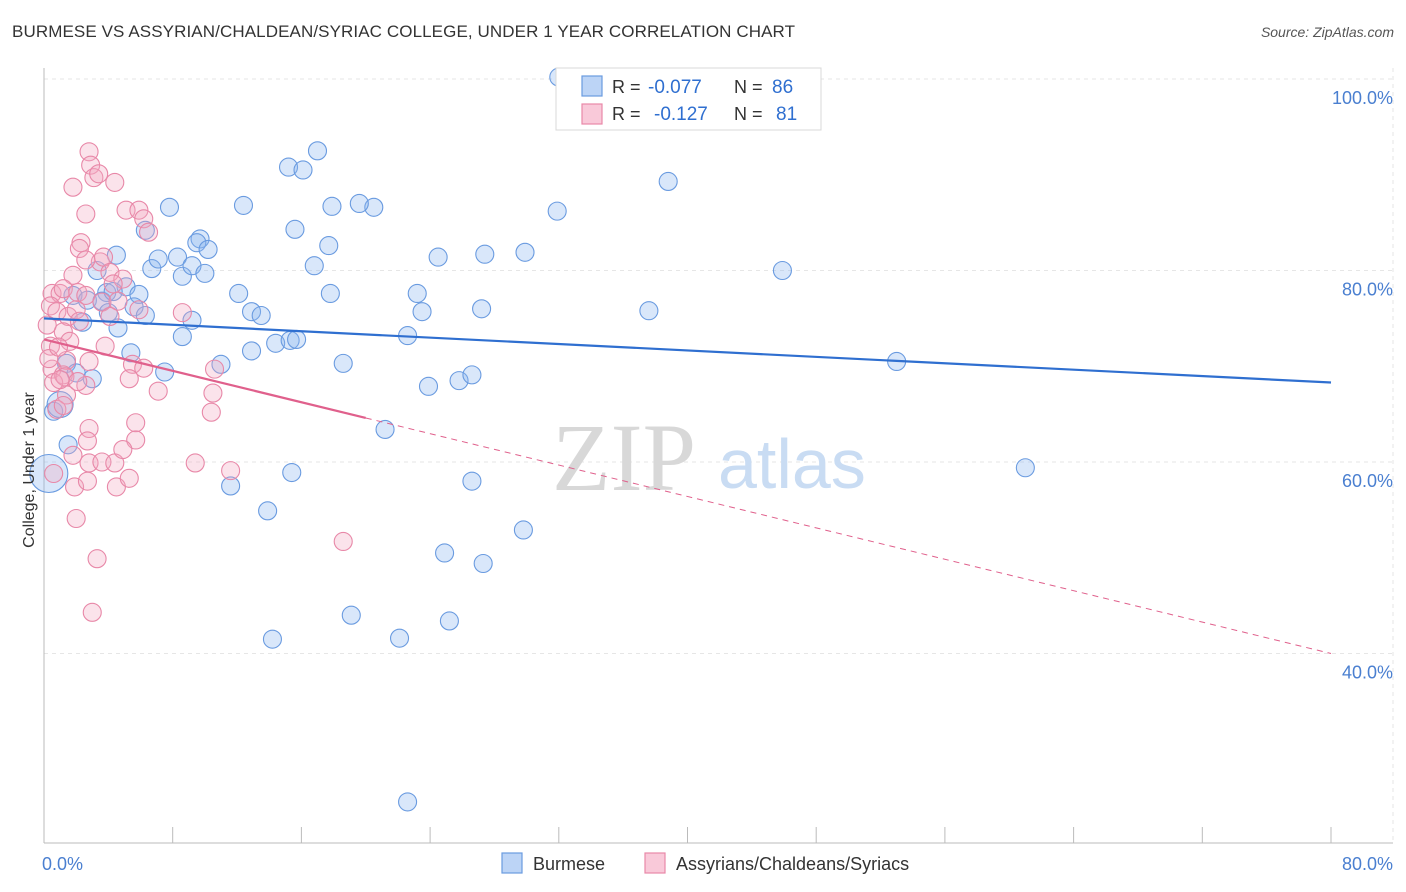  What do you see at coordinates (1367, 864) in the screenshot?
I see `x-tick-label-max: 80.0%` at bounding box center [1367, 864].